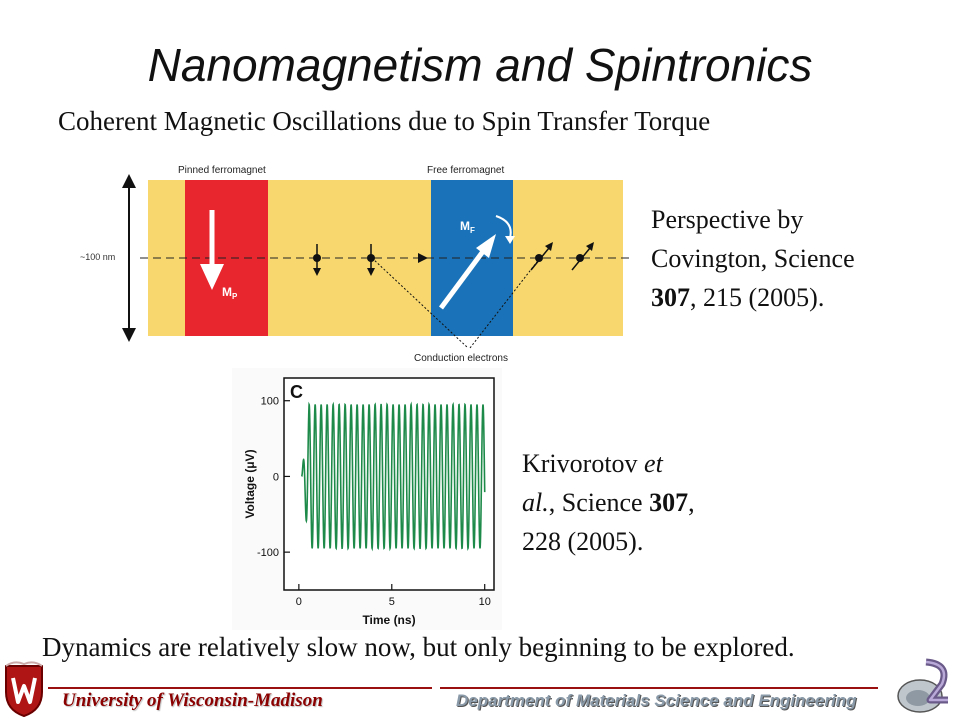 Image resolution: width=960 pixels, height=720 pixels. Describe the element at coordinates (583, 463) in the screenshot. I see `citation-author: Krivorotov` at that location.